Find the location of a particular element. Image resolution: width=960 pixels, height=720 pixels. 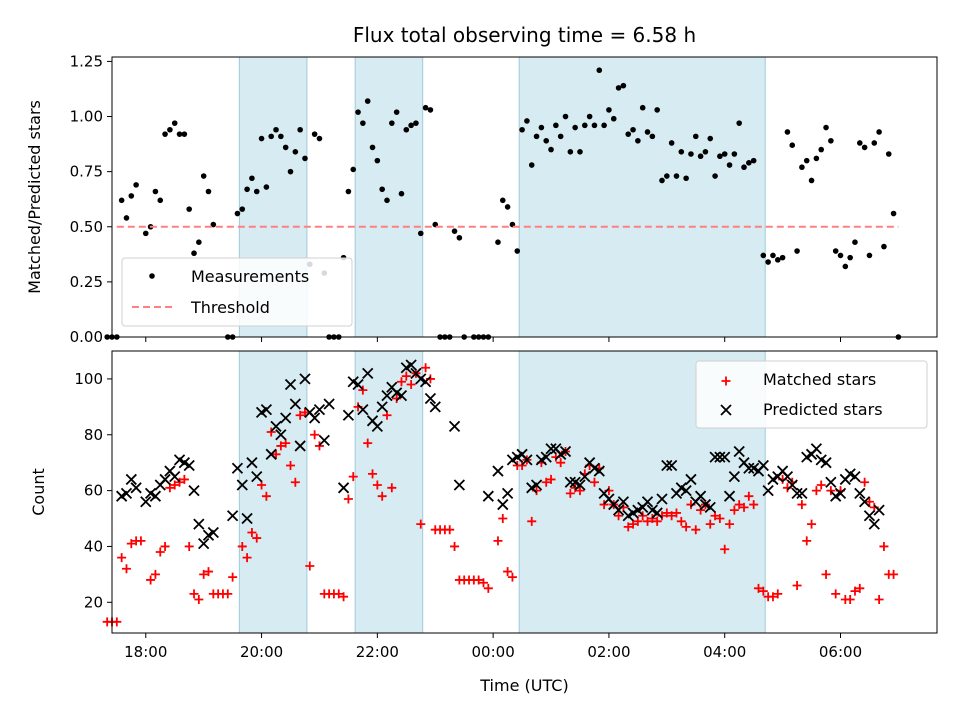

shaded-interval is located at coordinates (273, 492).